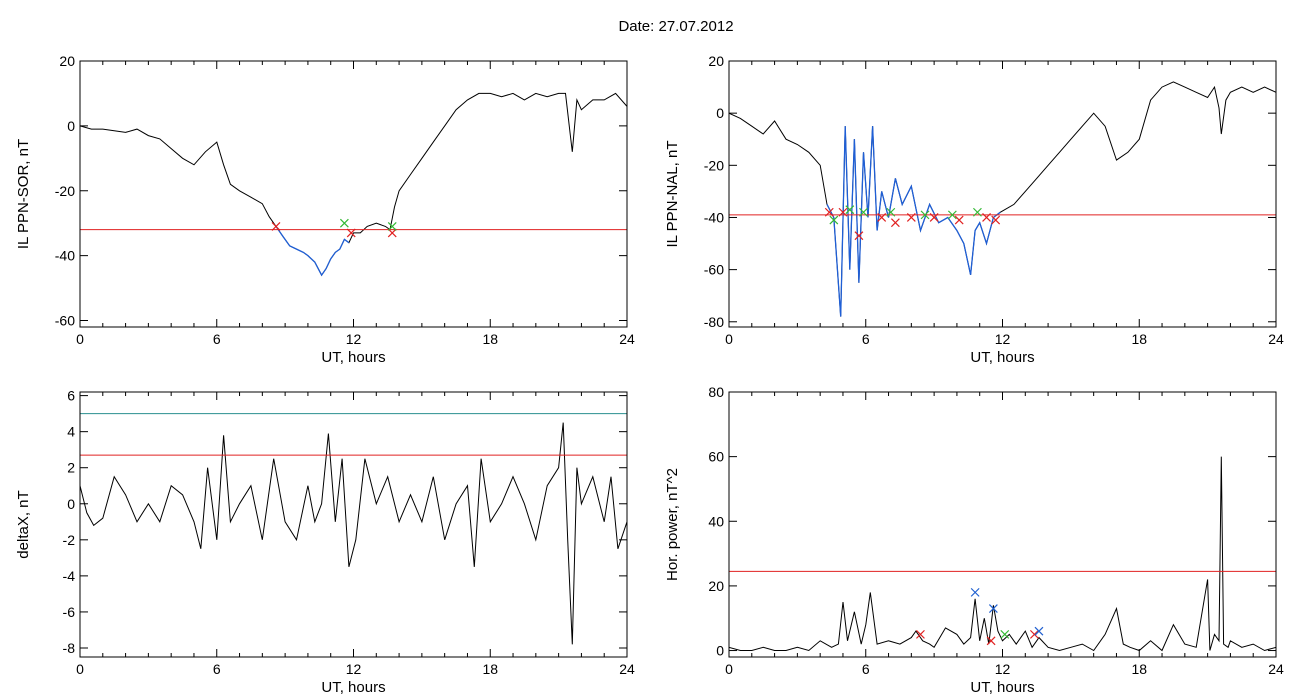 This screenshot has height=700, width=1300. I want to click on y-tick-label: 60, so click(716, 457).